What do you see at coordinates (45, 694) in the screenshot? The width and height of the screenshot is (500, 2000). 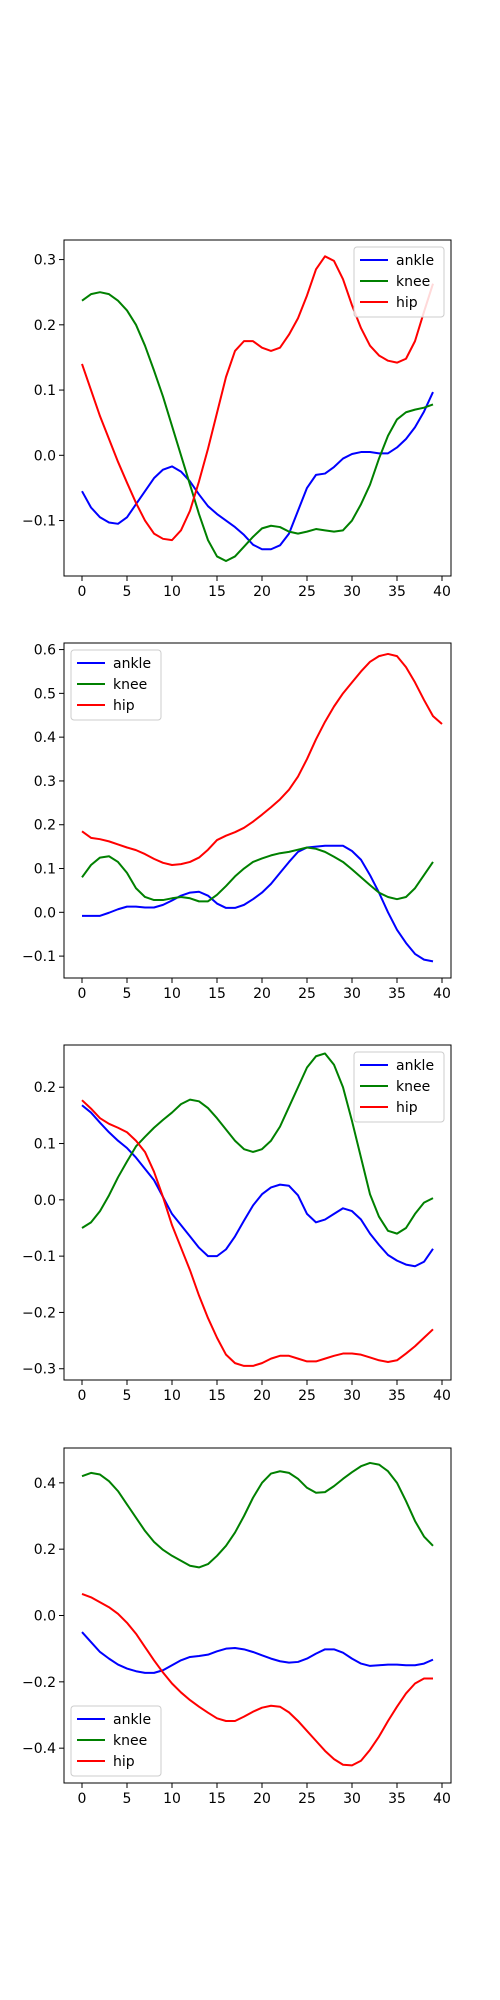 I see `y-tick-label: 0.5` at bounding box center [45, 694].